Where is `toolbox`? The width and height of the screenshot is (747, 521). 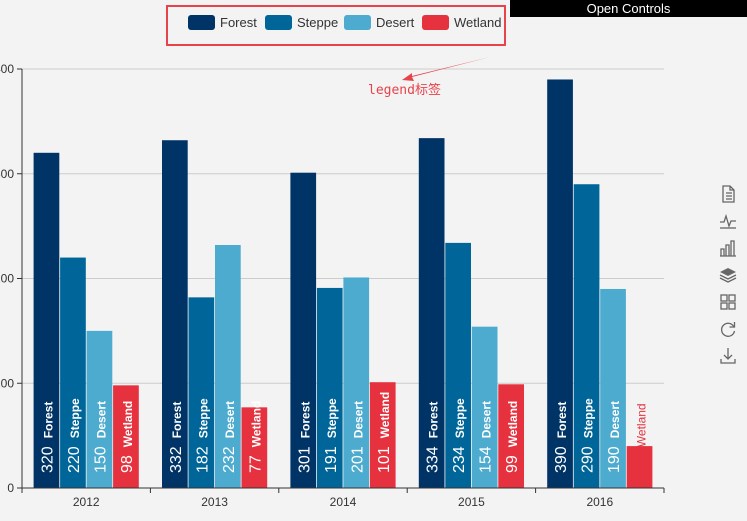
toolbox is located at coordinates (729, 278).